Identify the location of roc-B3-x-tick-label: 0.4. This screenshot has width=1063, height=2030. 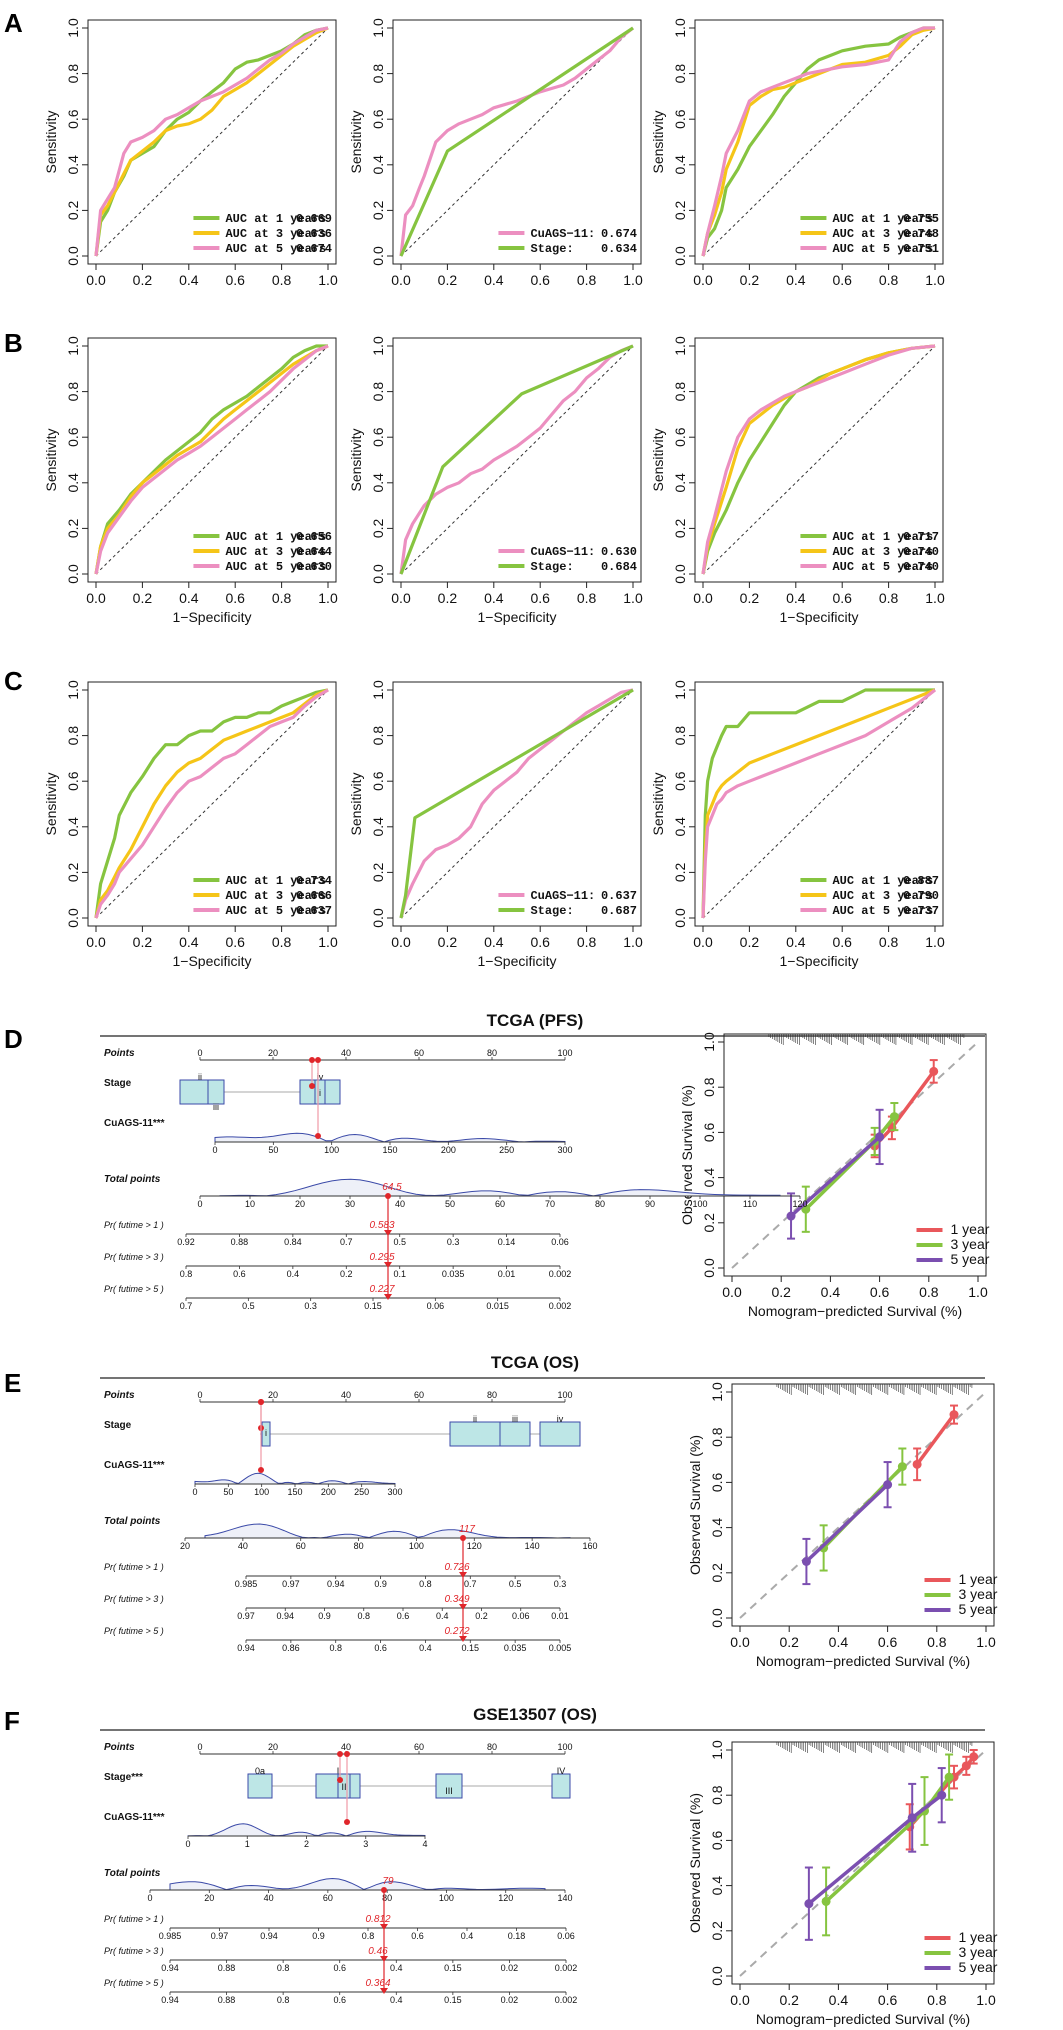
(796, 598).